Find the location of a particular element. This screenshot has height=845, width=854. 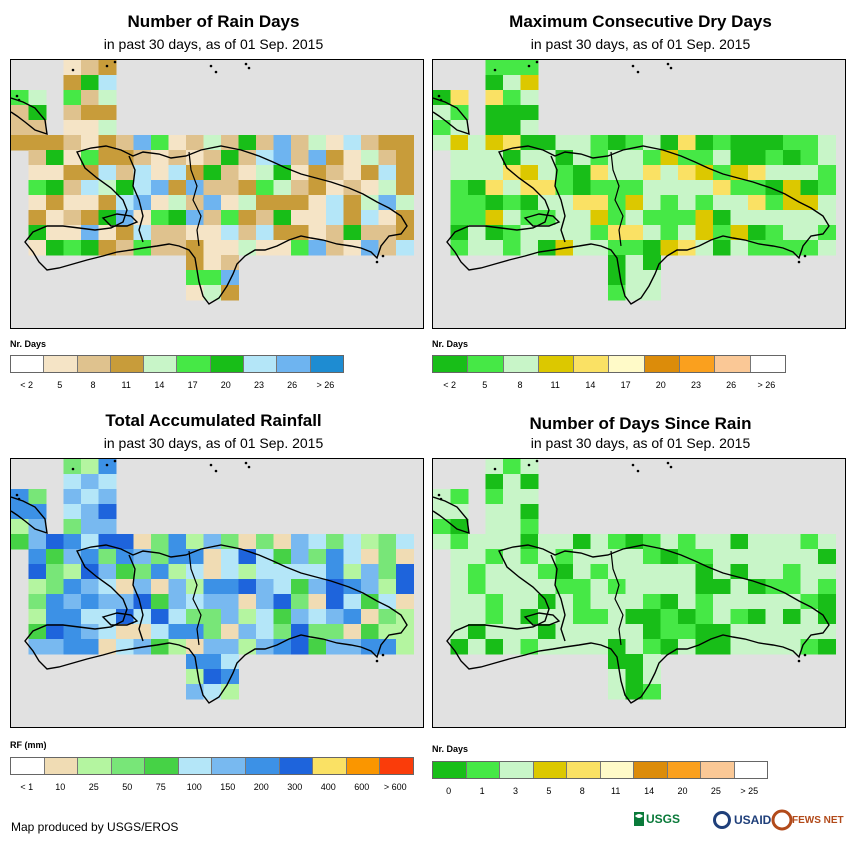

legend-label: < 2 is located at coordinates (449, 385).